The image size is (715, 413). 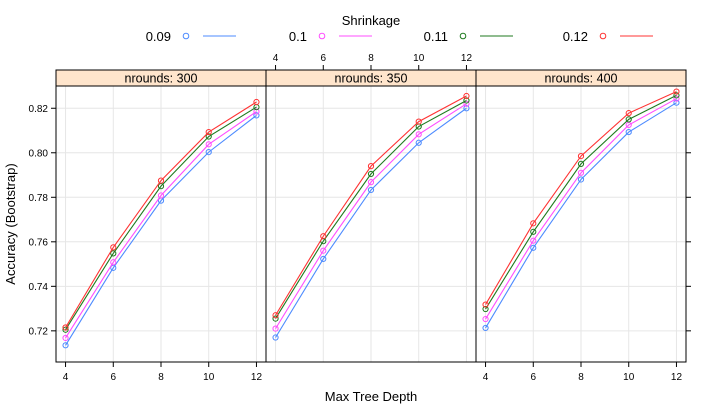 What do you see at coordinates (371, 396) in the screenshot?
I see `x-axis-label: Max Tree Depth` at bounding box center [371, 396].